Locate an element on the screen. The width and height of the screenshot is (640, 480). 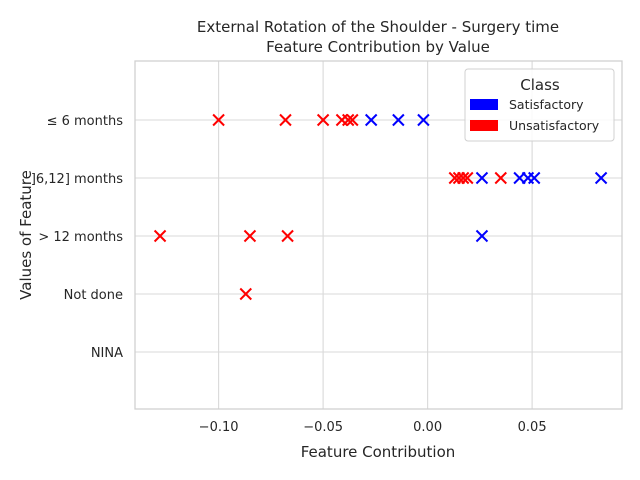
y-tick-label: NINA is located at coordinates (107, 353).